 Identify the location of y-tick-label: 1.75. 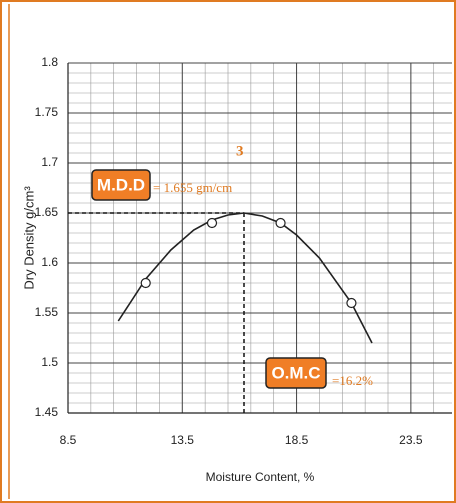
(47, 112).